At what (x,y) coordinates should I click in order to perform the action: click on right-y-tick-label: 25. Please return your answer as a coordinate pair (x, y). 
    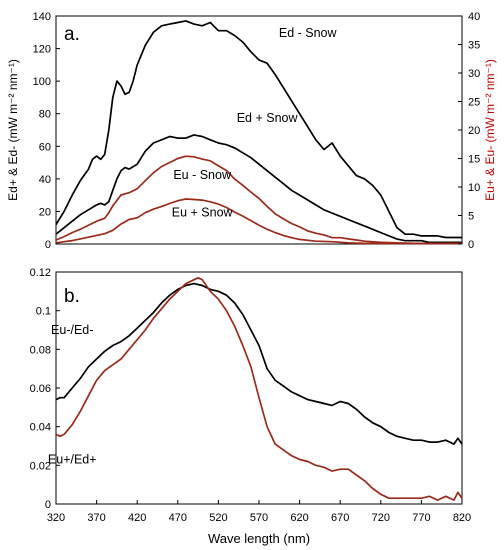
    Looking at the image, I should click on (474, 103).